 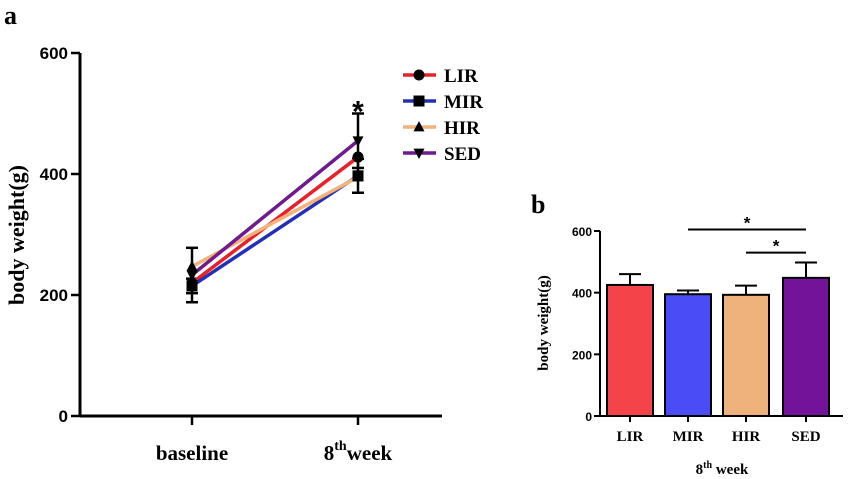 I want to click on panel-b-x-tick-label: SED, so click(x=805, y=437).